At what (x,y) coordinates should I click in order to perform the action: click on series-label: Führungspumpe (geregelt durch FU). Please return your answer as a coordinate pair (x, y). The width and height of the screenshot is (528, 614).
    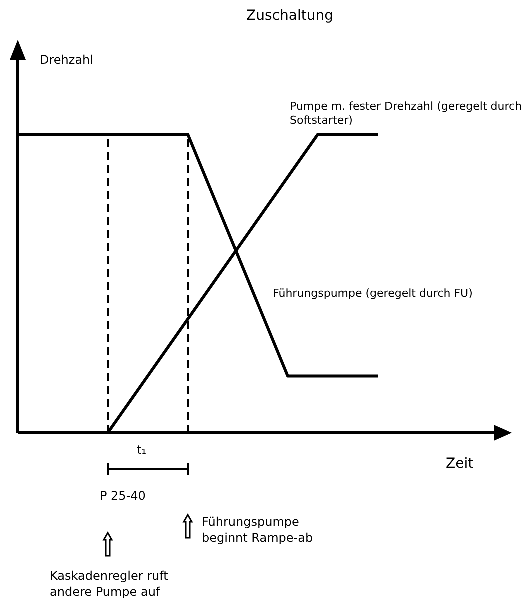
    Looking at the image, I should click on (373, 294).